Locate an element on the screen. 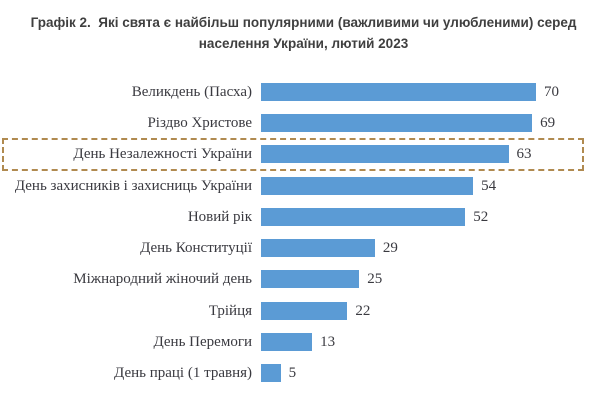  bar-row: Різдво Христове 69 is located at coordinates (303, 122).